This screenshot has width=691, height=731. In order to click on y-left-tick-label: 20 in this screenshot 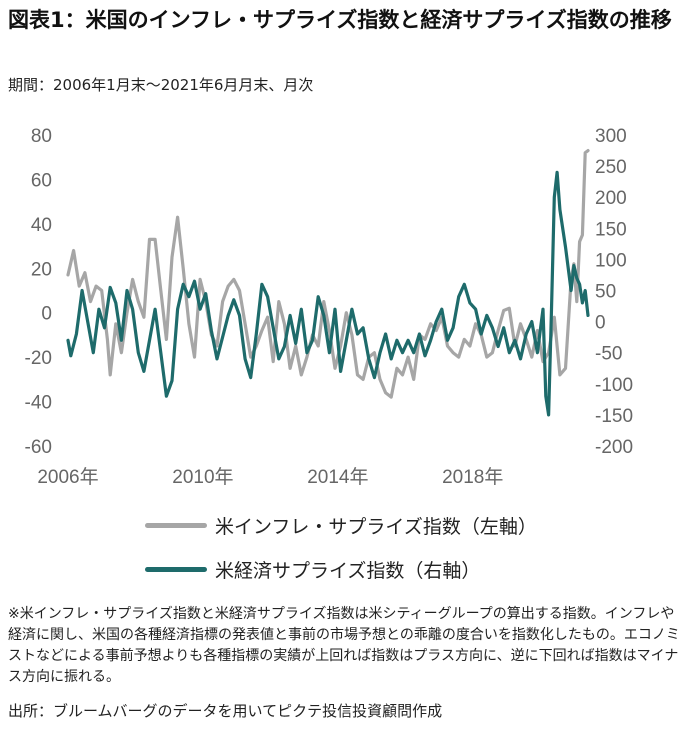, I will do `click(41, 269)`.